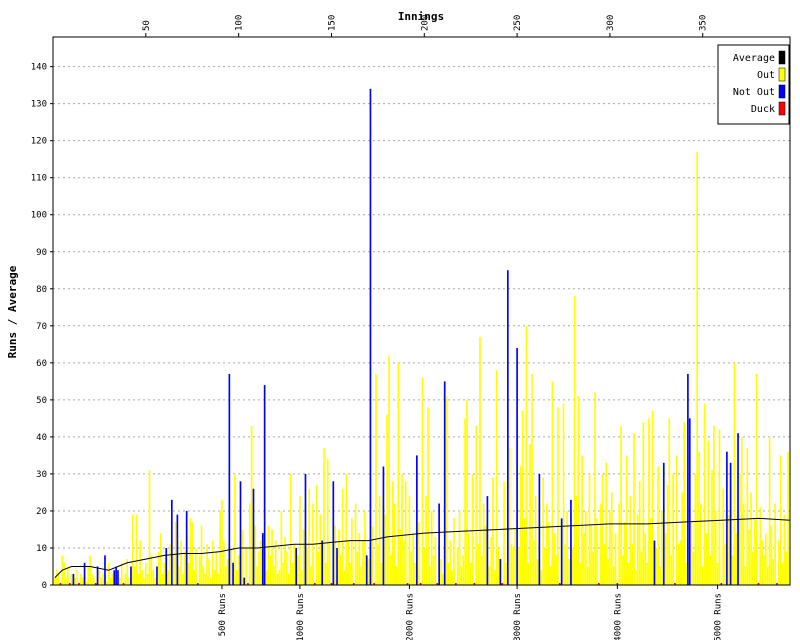  What do you see at coordinates (223, 614) in the screenshot?
I see `x2-tick-label: 500 Runs` at bounding box center [223, 614].